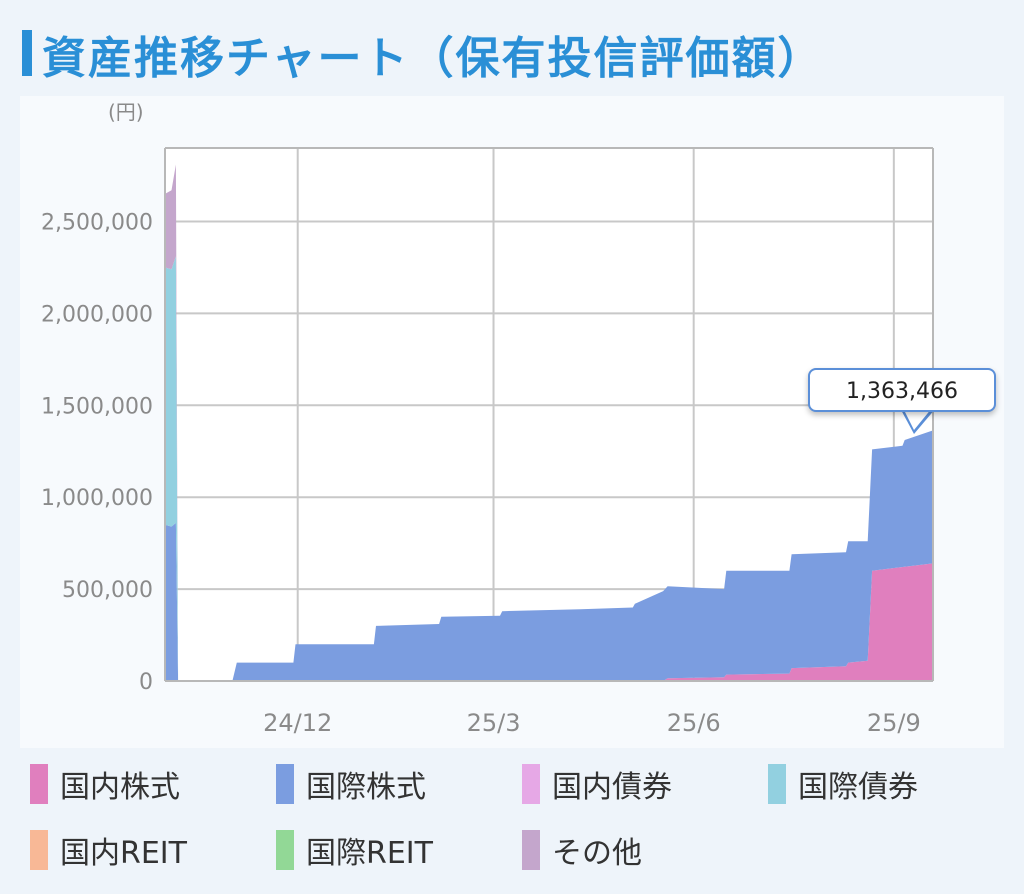  I want to click on x-tick-label: 25/9, so click(894, 723).